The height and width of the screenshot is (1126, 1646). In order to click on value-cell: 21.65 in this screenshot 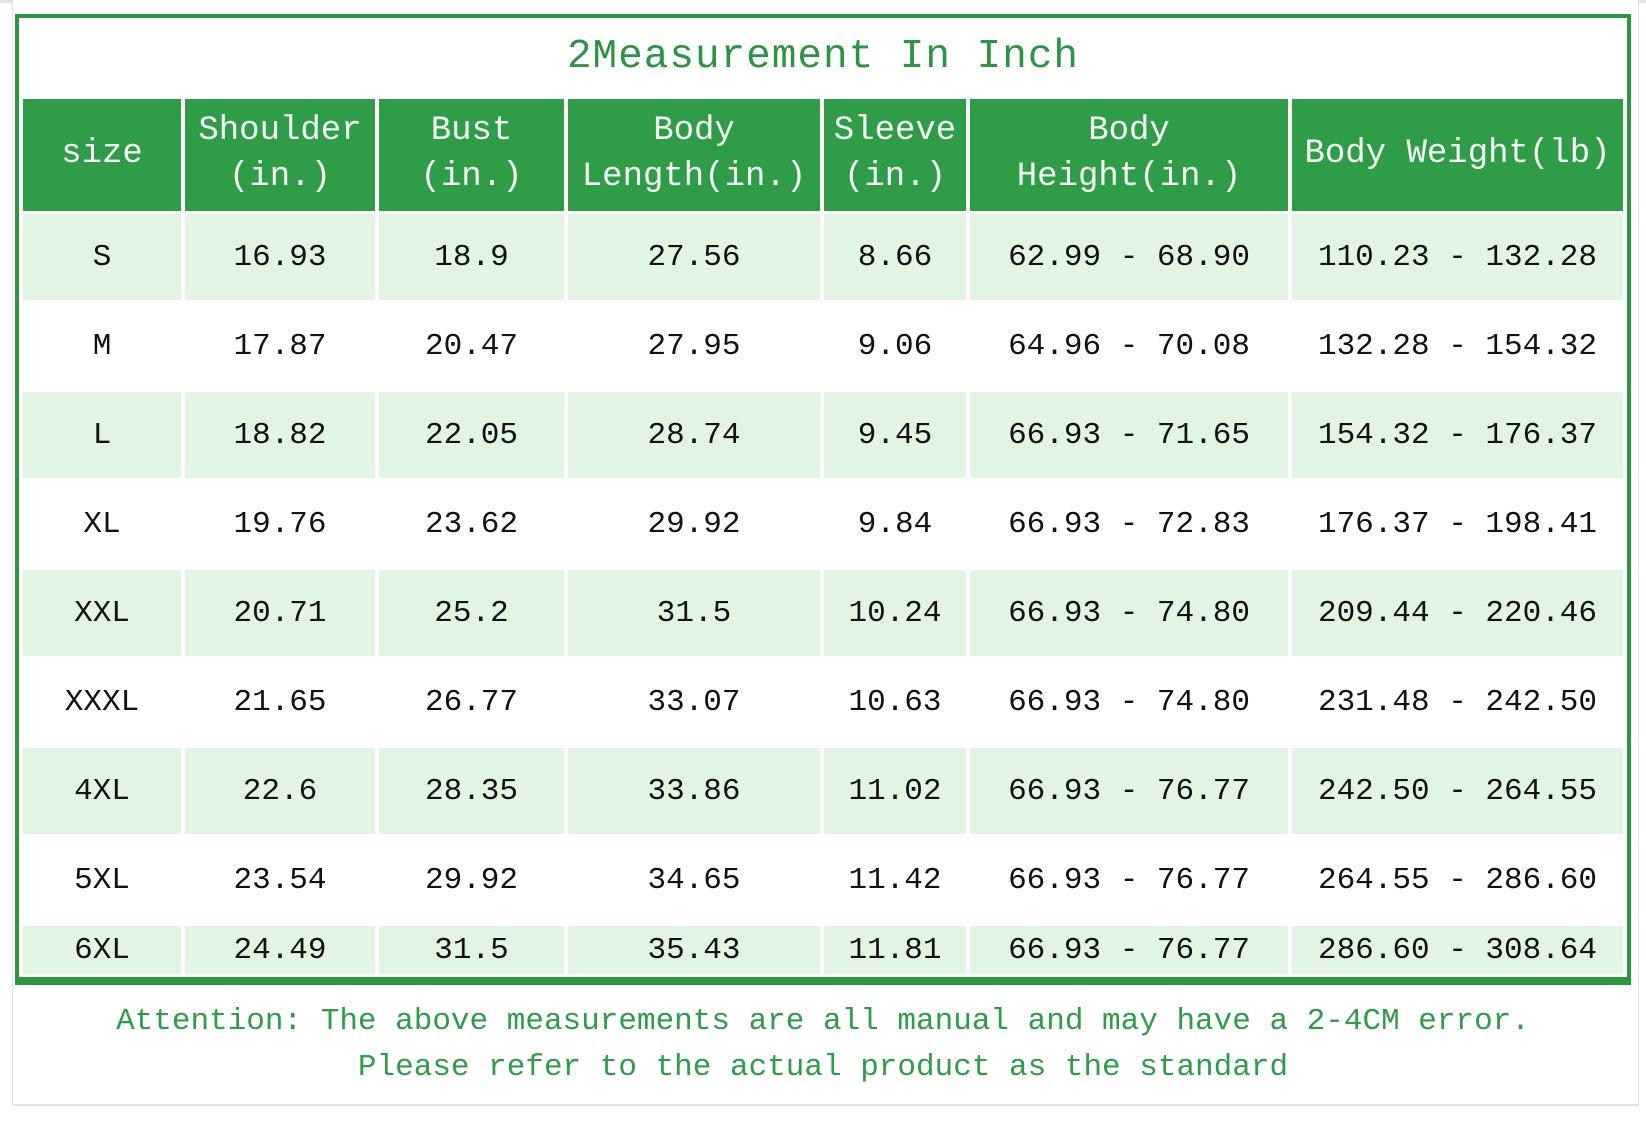, I will do `click(280, 702)`.